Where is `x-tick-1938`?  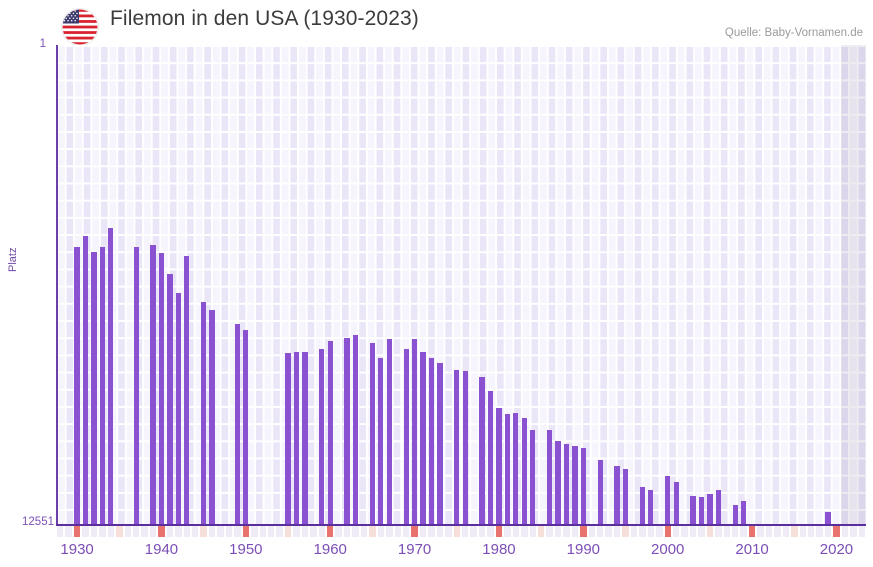 x-tick-1938 is located at coordinates (144, 531).